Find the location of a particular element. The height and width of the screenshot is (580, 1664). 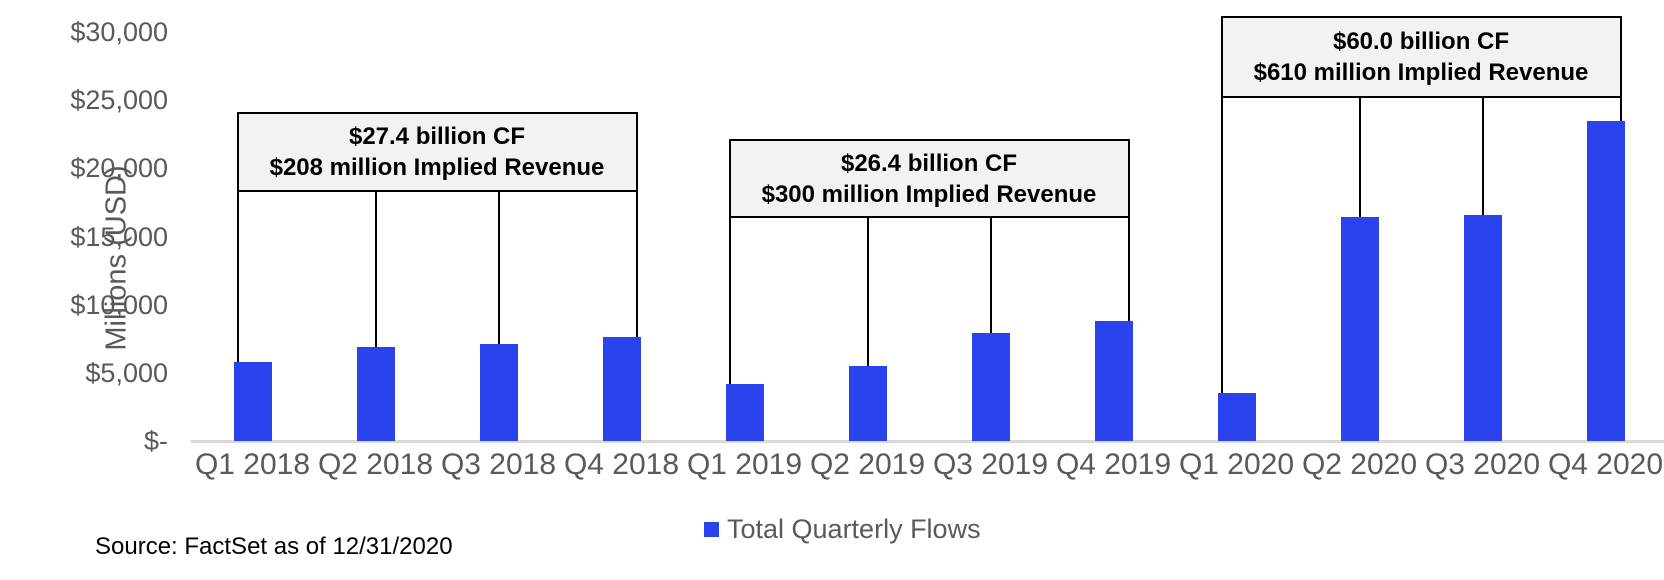

bar-q4-2018 is located at coordinates (621, 389).